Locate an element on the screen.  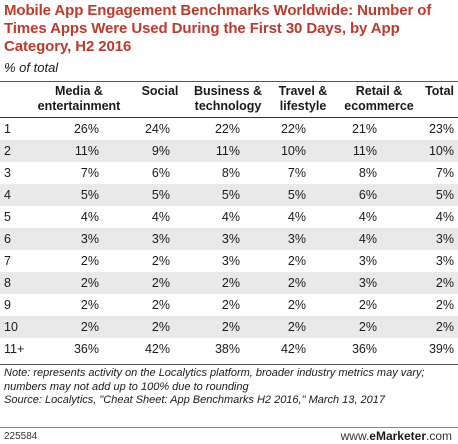
cell-travel: 3% is located at coordinates (296, 239).